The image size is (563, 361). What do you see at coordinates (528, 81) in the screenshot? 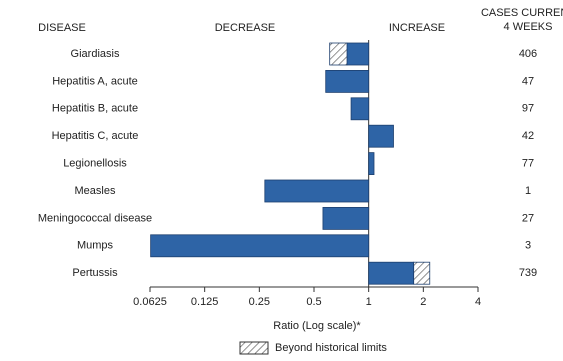
I see `cases-value: 47` at bounding box center [528, 81].